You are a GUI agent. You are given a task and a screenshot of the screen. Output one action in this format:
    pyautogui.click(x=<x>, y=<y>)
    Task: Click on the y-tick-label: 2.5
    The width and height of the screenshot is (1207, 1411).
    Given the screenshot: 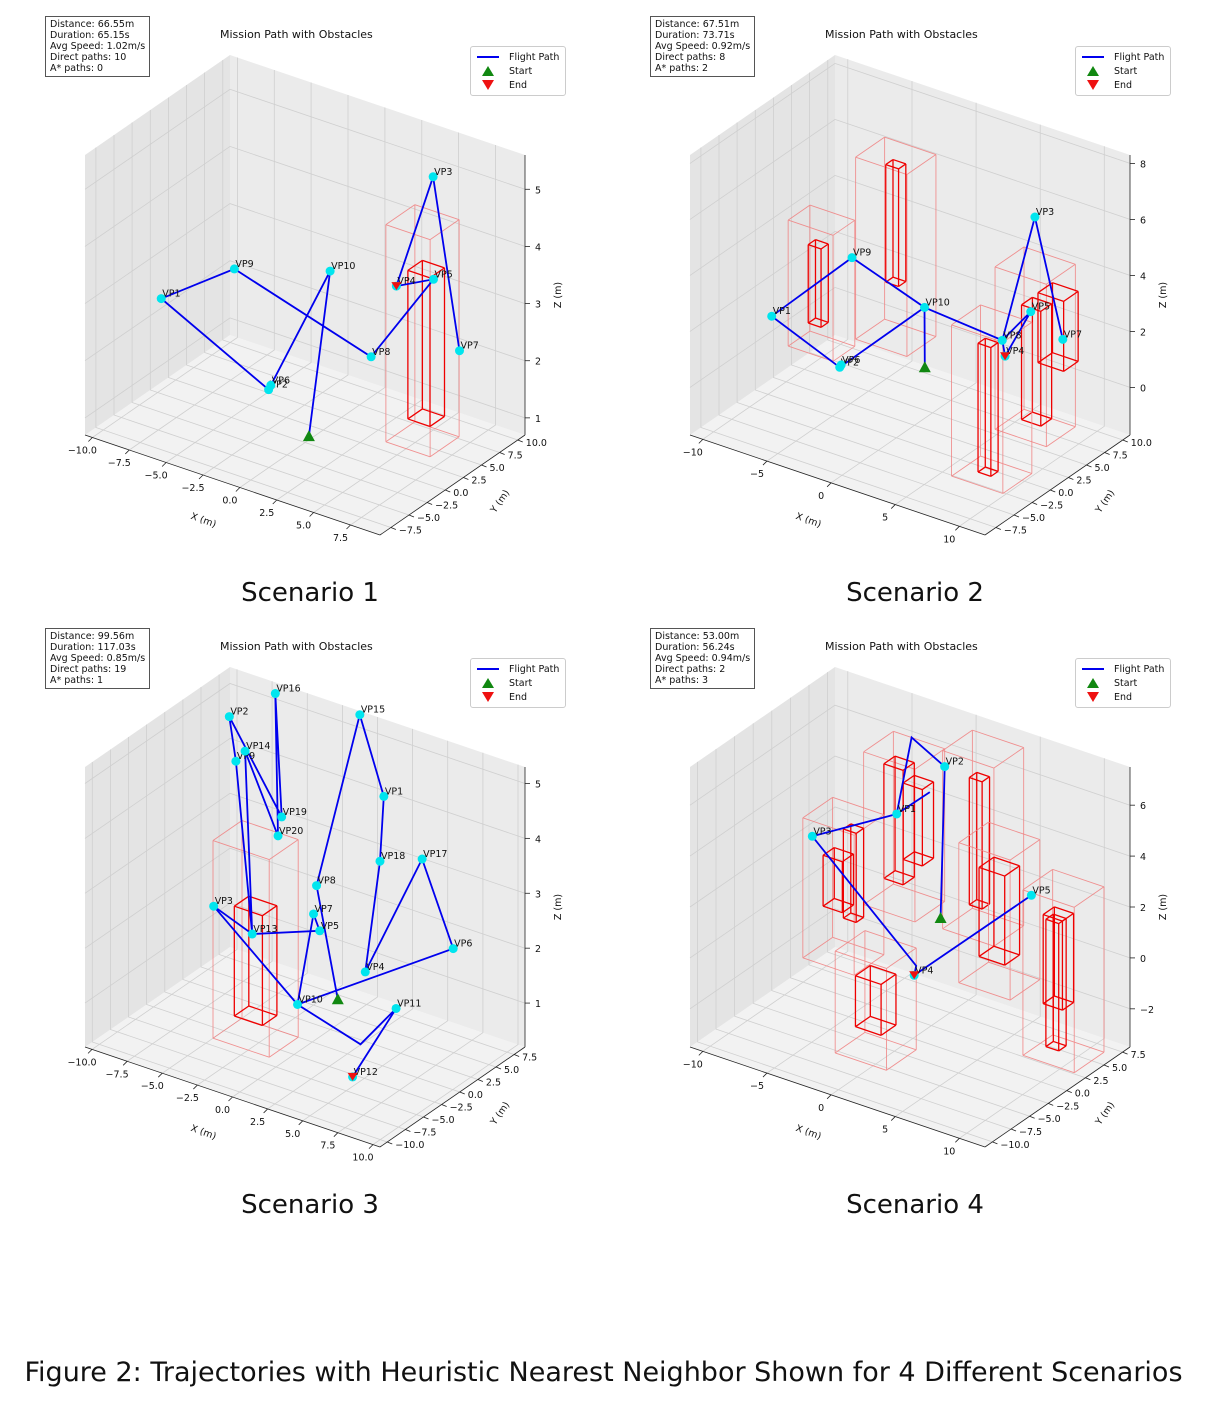 What is the action you would take?
    pyautogui.click(x=478, y=481)
    